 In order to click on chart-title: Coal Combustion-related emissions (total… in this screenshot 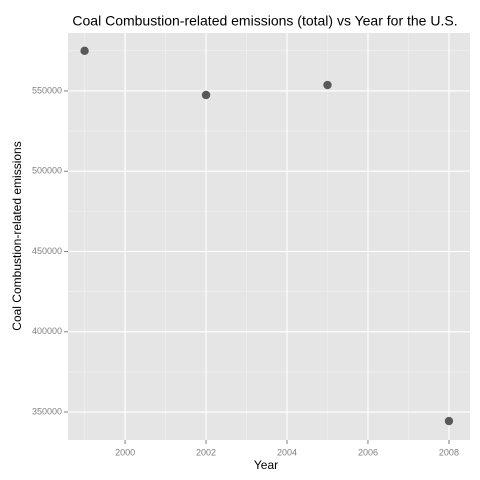, I will do `click(264, 21)`.